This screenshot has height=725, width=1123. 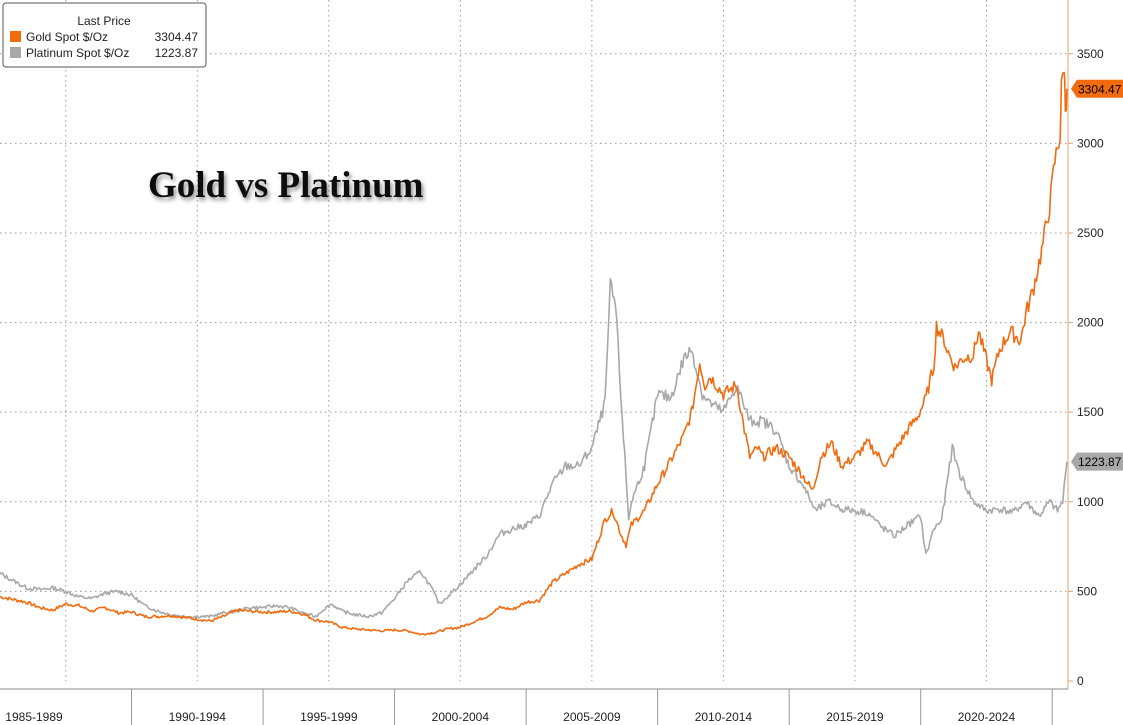 I want to click on x-tick-label: 2020-2024, so click(x=987, y=717).